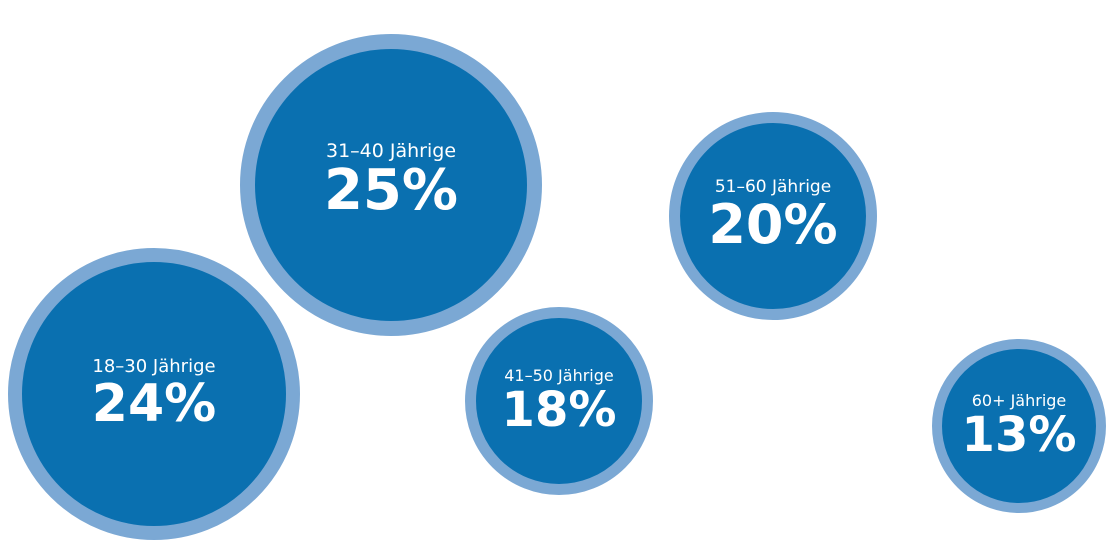  I want to click on bubble-60-plus: 60+ Jährige 13%, so click(1019, 426).